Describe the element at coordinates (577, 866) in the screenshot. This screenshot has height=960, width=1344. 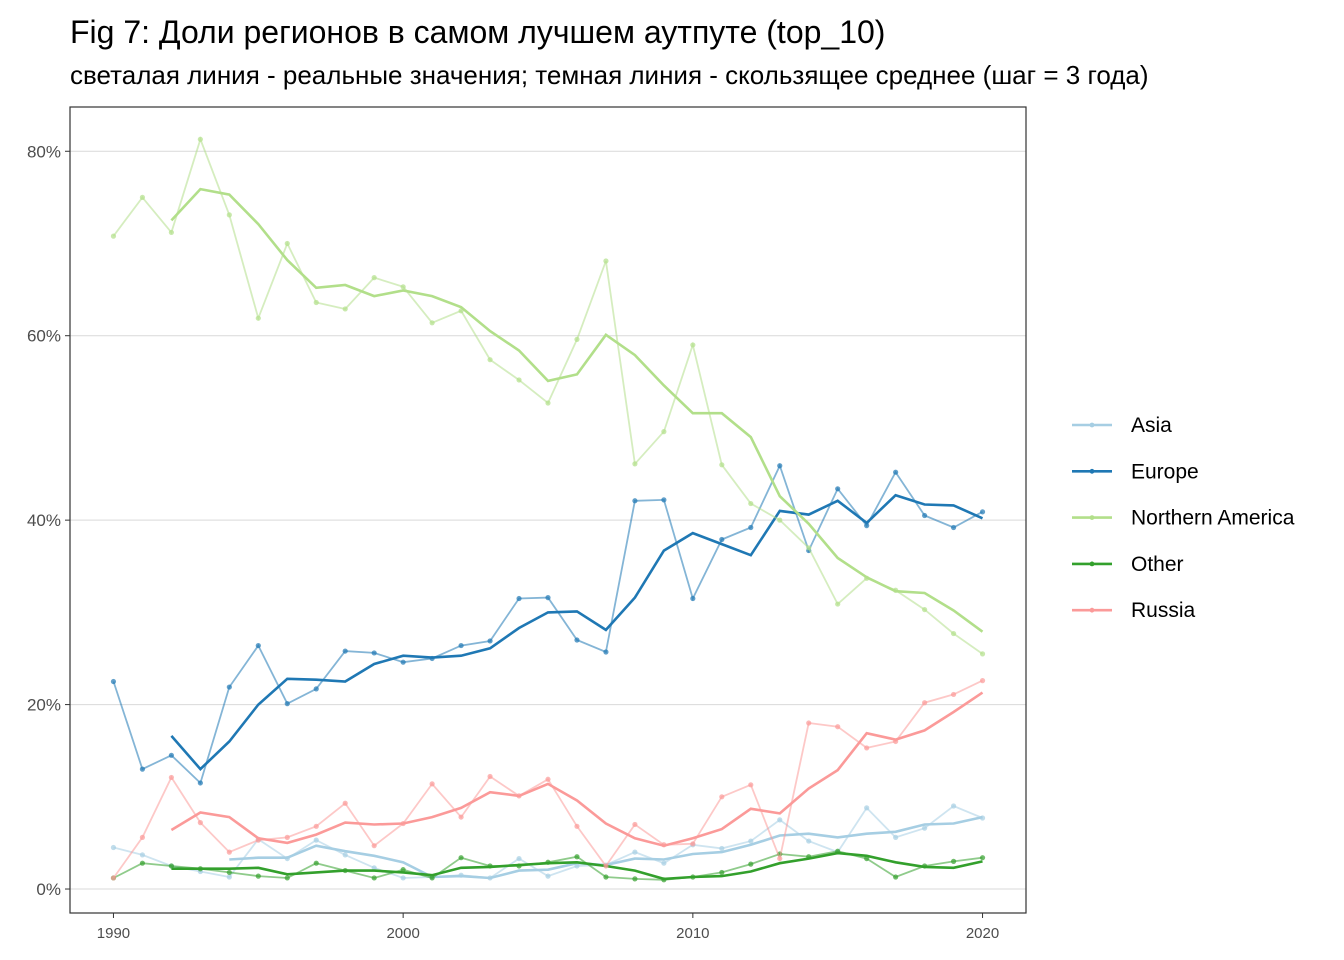
I see `rolling-line-other` at that location.